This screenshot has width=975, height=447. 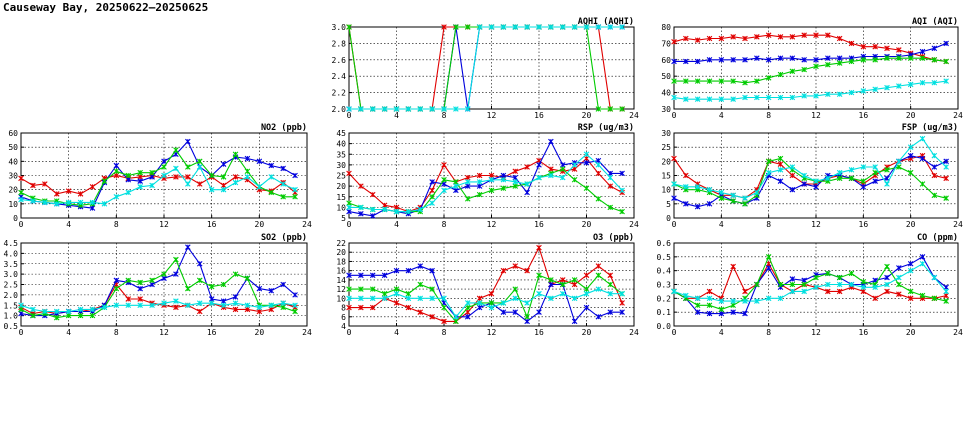 I want to click on x-tick-label: 8, so click(x=444, y=332).